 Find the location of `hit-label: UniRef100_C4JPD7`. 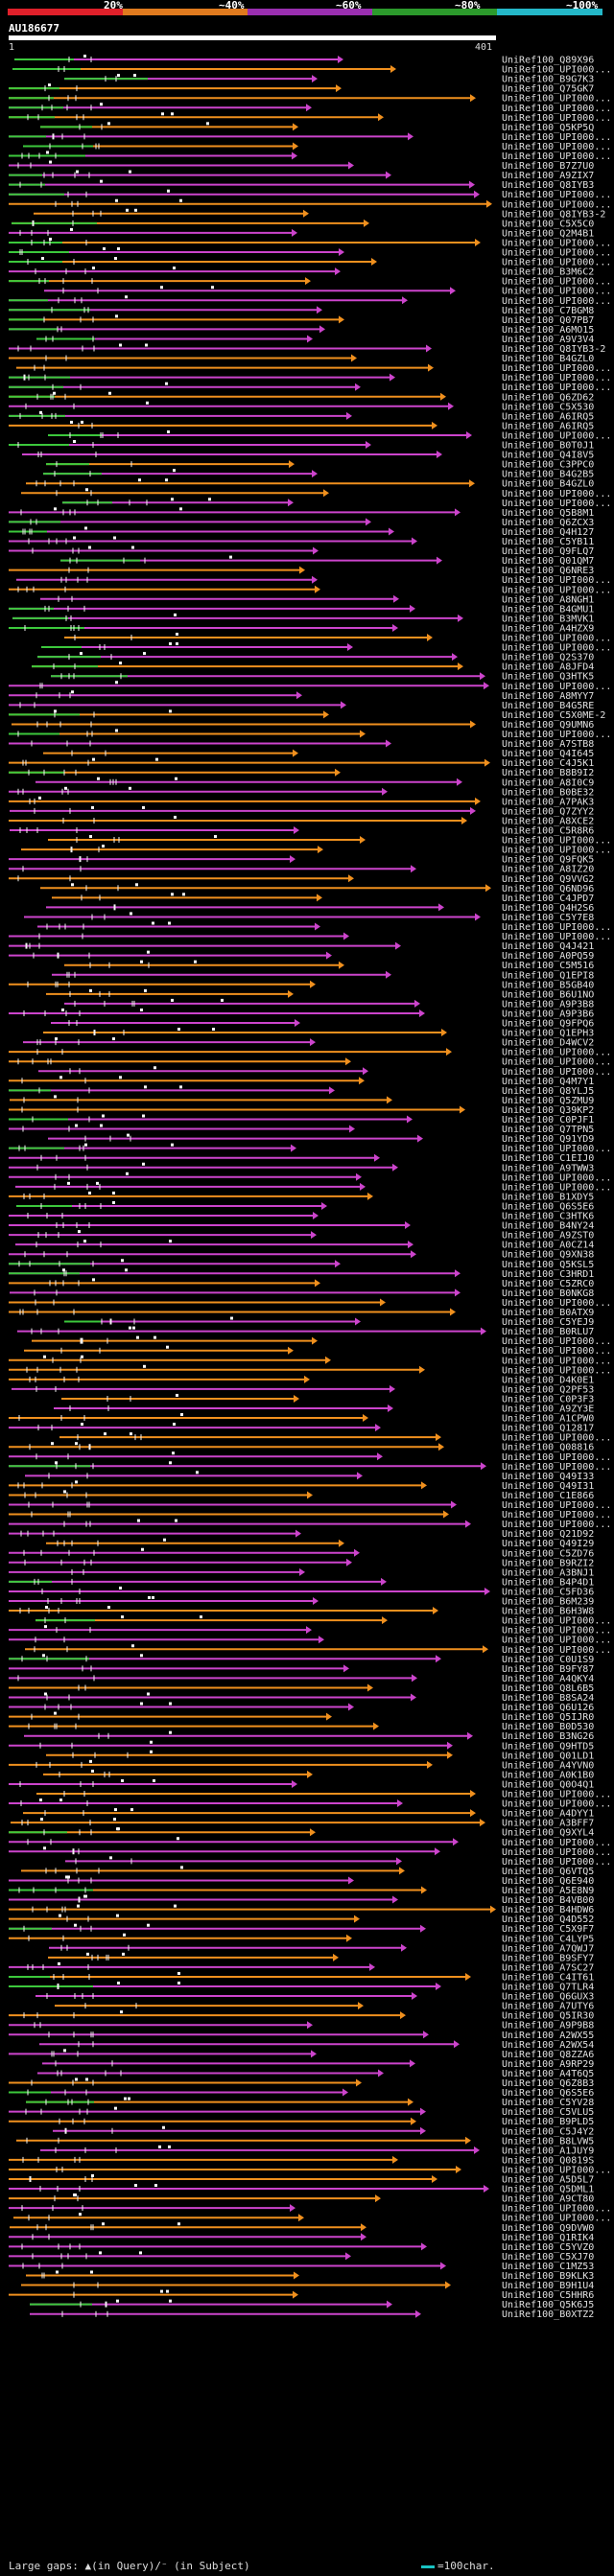

hit-label: UniRef100_C4JPD7 is located at coordinates (548, 898).